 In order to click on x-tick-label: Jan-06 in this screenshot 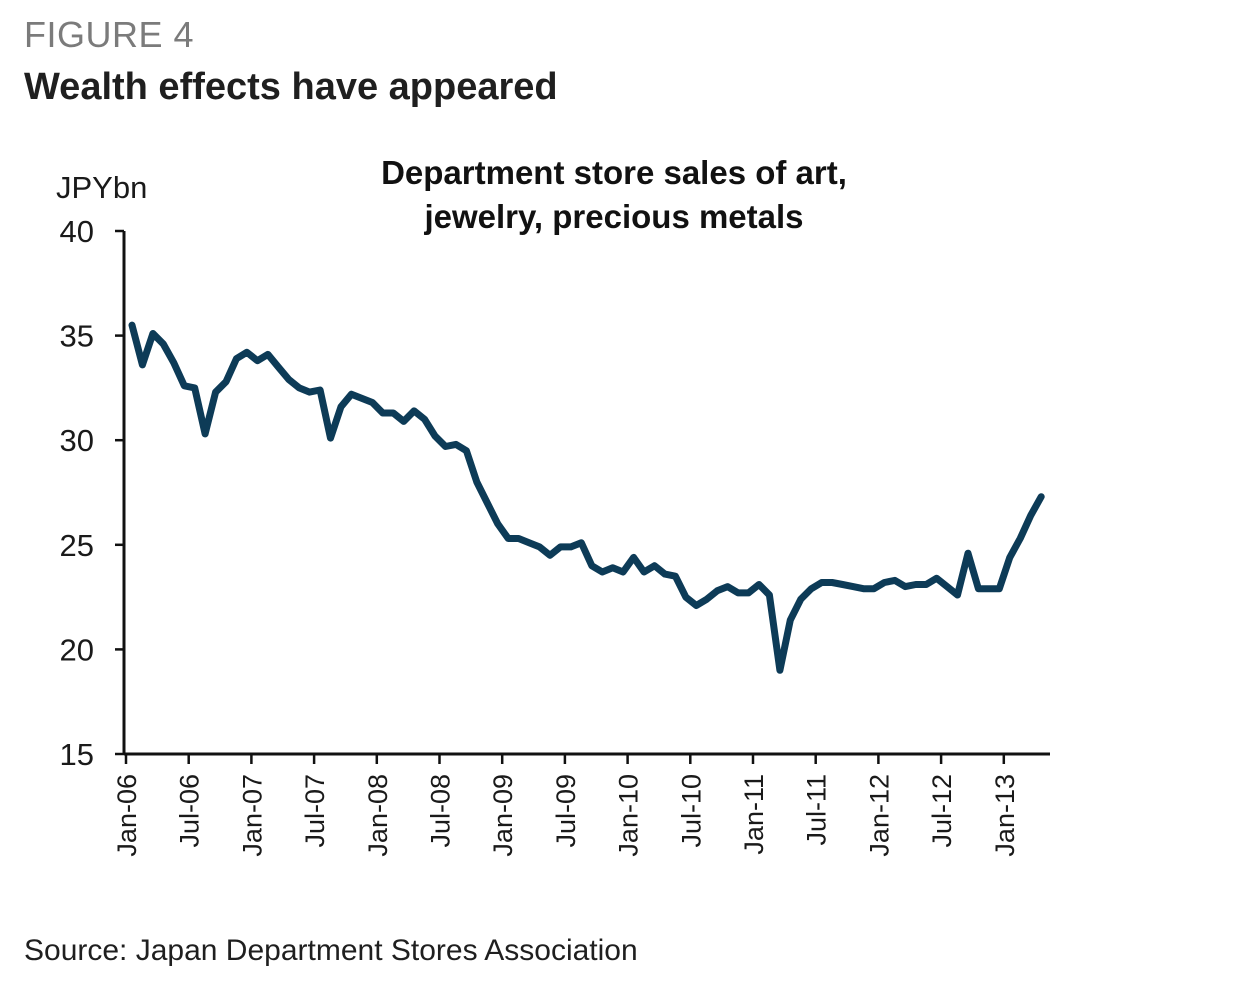, I will do `click(127, 815)`.